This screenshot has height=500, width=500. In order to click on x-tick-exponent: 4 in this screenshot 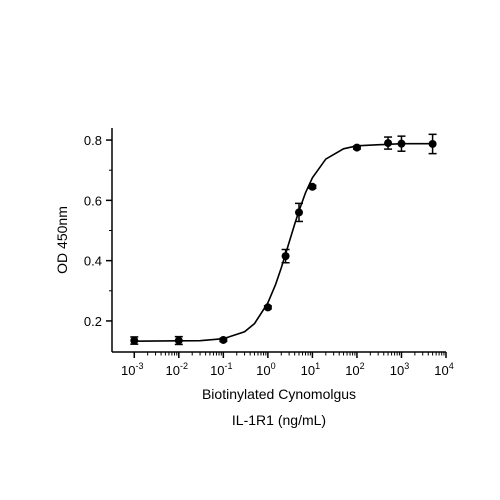, I will do `click(451, 366)`.